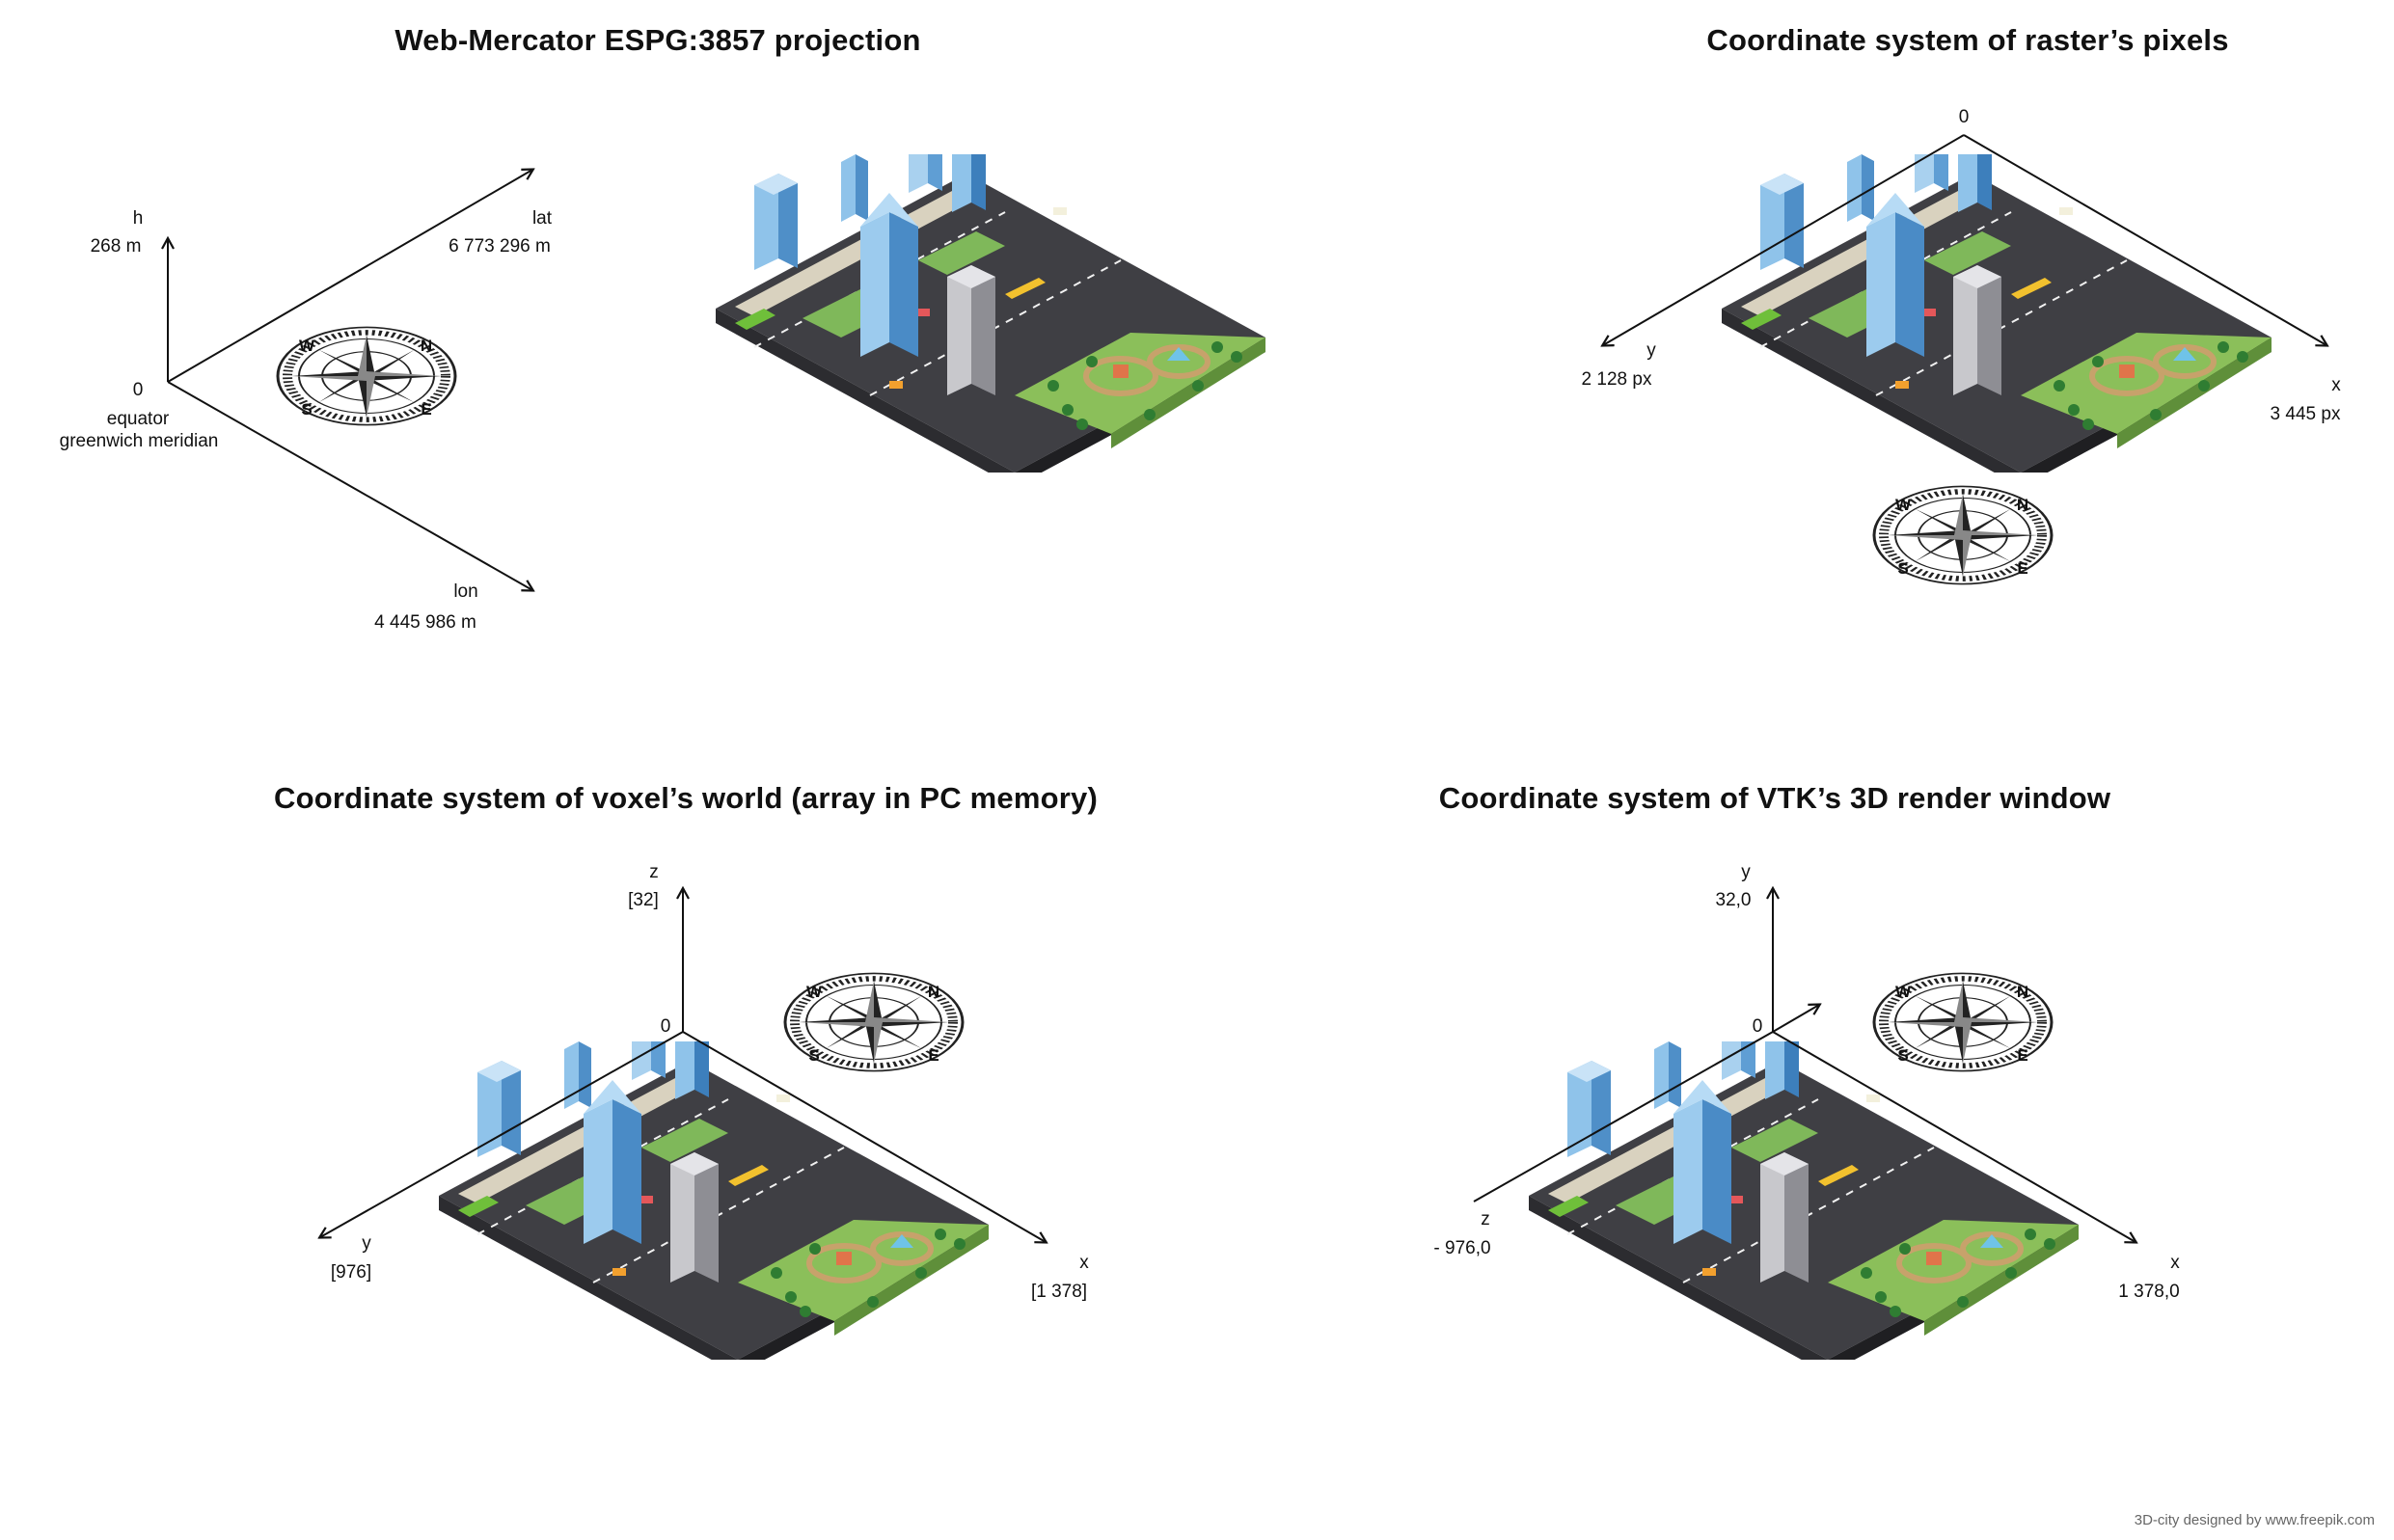 The height and width of the screenshot is (1540, 2394). Describe the element at coordinates (2305, 414) in the screenshot. I see `x-axis-value: 3 445 px` at that location.